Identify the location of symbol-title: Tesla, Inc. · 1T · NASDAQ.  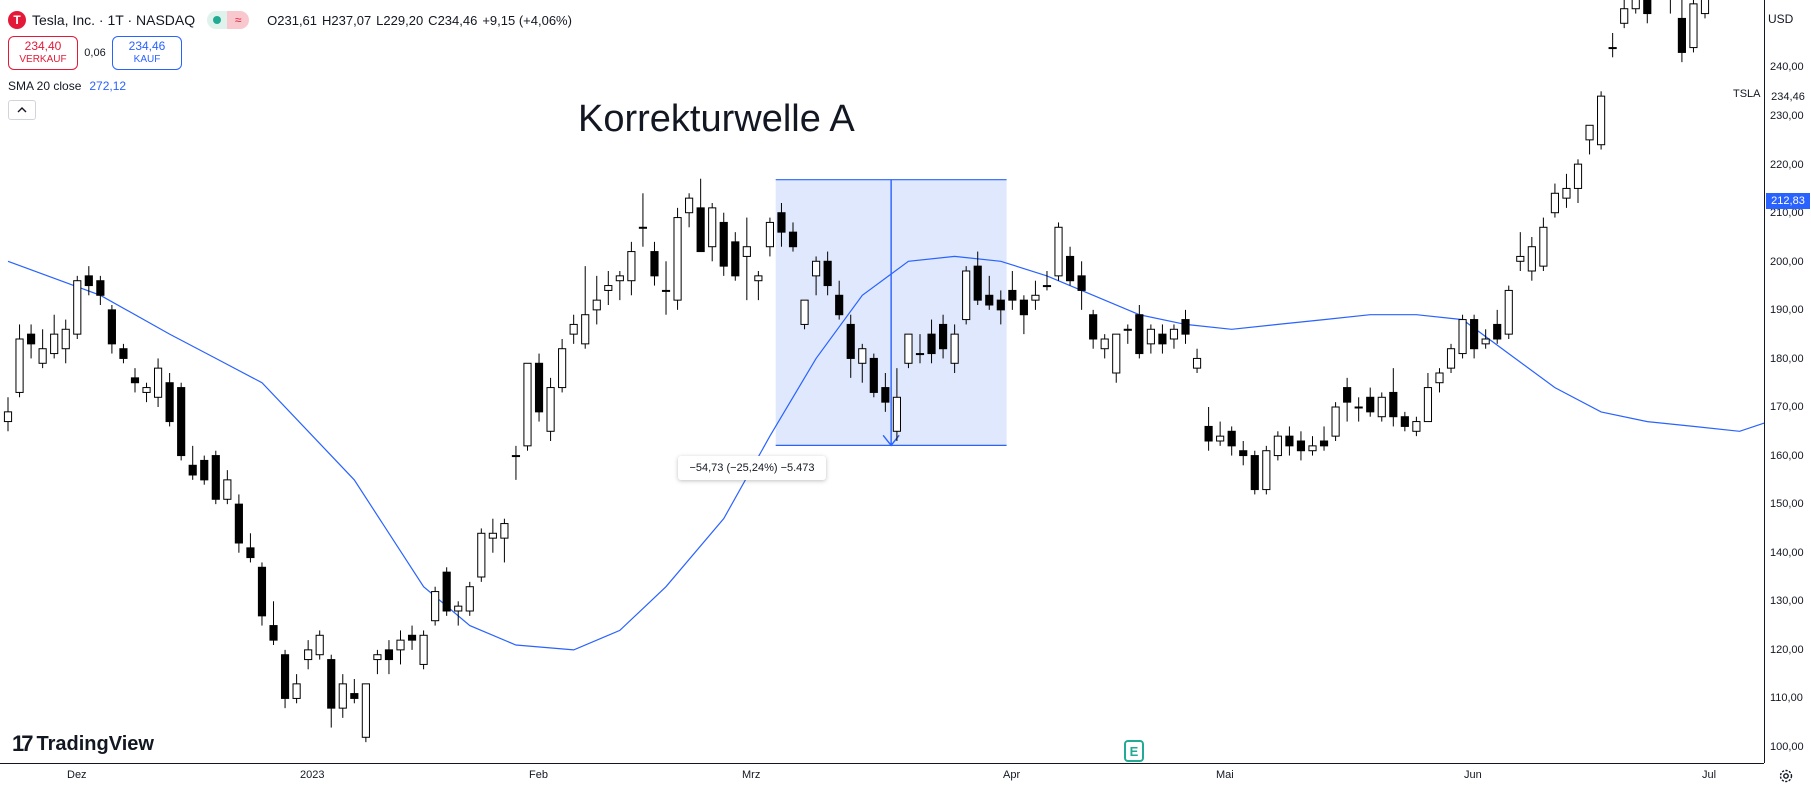
(114, 20).